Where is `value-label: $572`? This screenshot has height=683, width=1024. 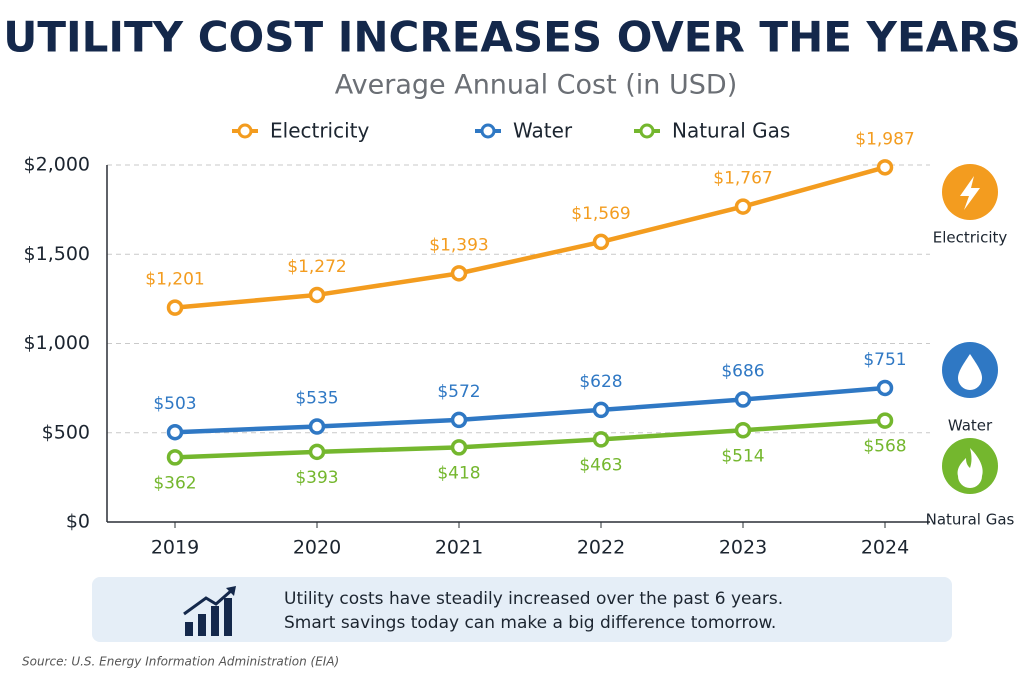 value-label: $572 is located at coordinates (458, 392).